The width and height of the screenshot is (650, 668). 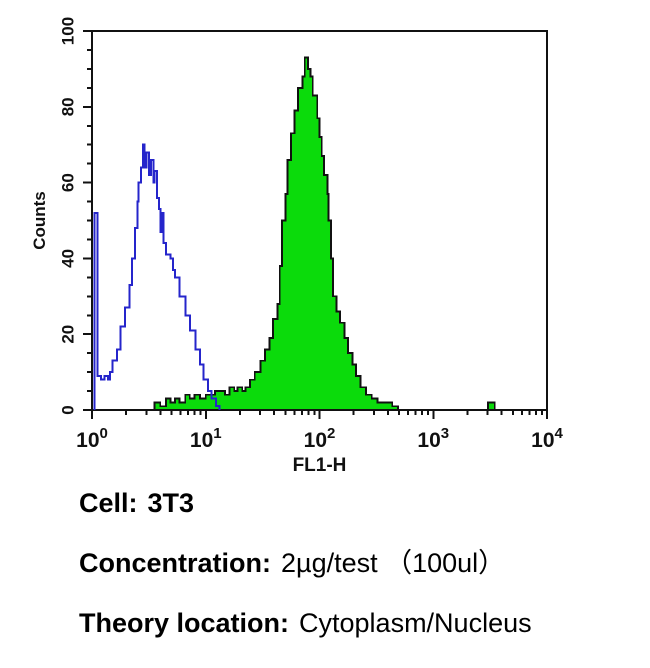 I want to click on y-tick-label: 40, so click(x=68, y=258).